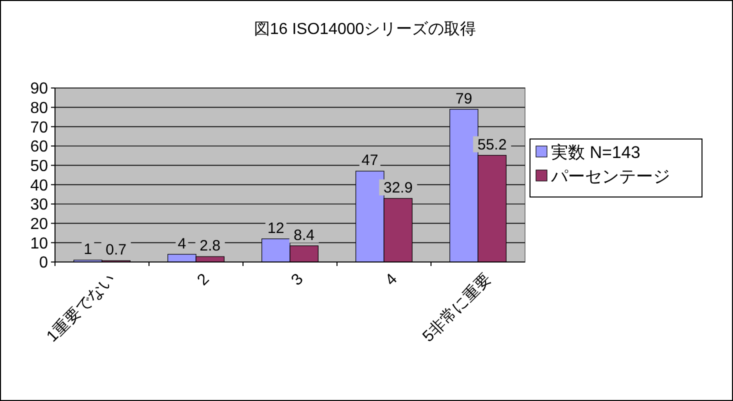 The image size is (733, 401). What do you see at coordinates (39, 205) in the screenshot?
I see `y-tick-label: 30` at bounding box center [39, 205].